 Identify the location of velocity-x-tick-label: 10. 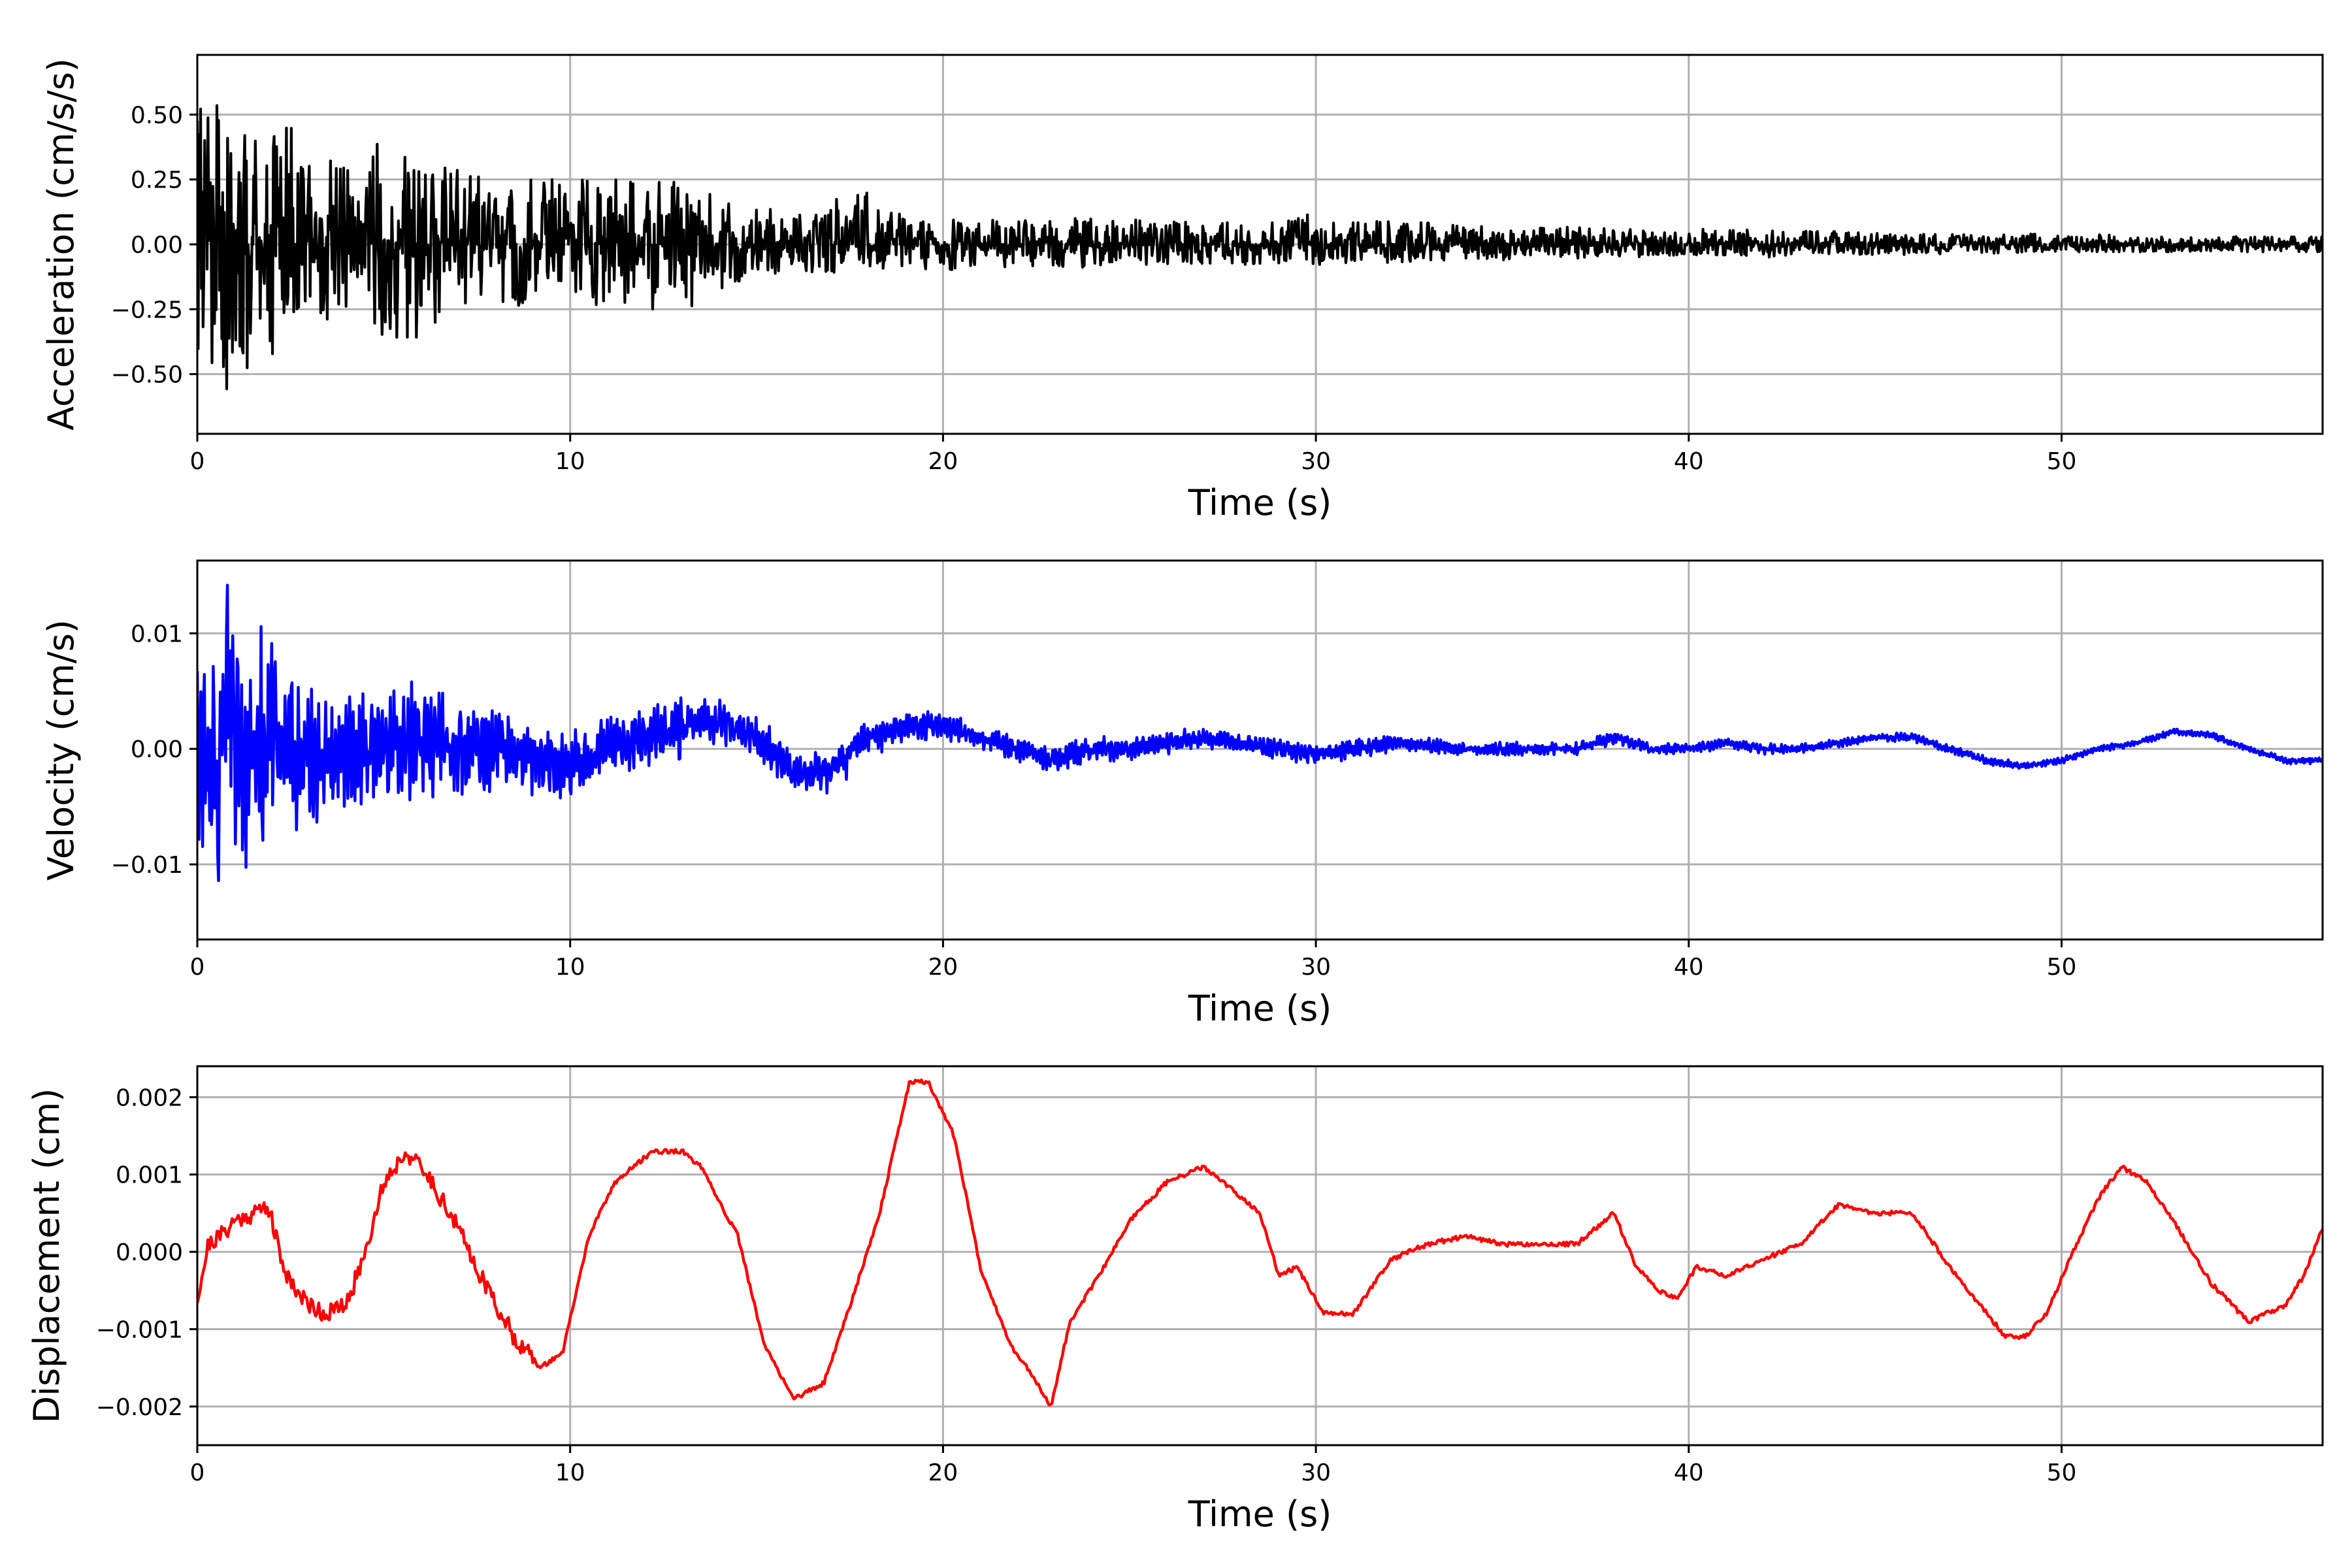
(570, 967).